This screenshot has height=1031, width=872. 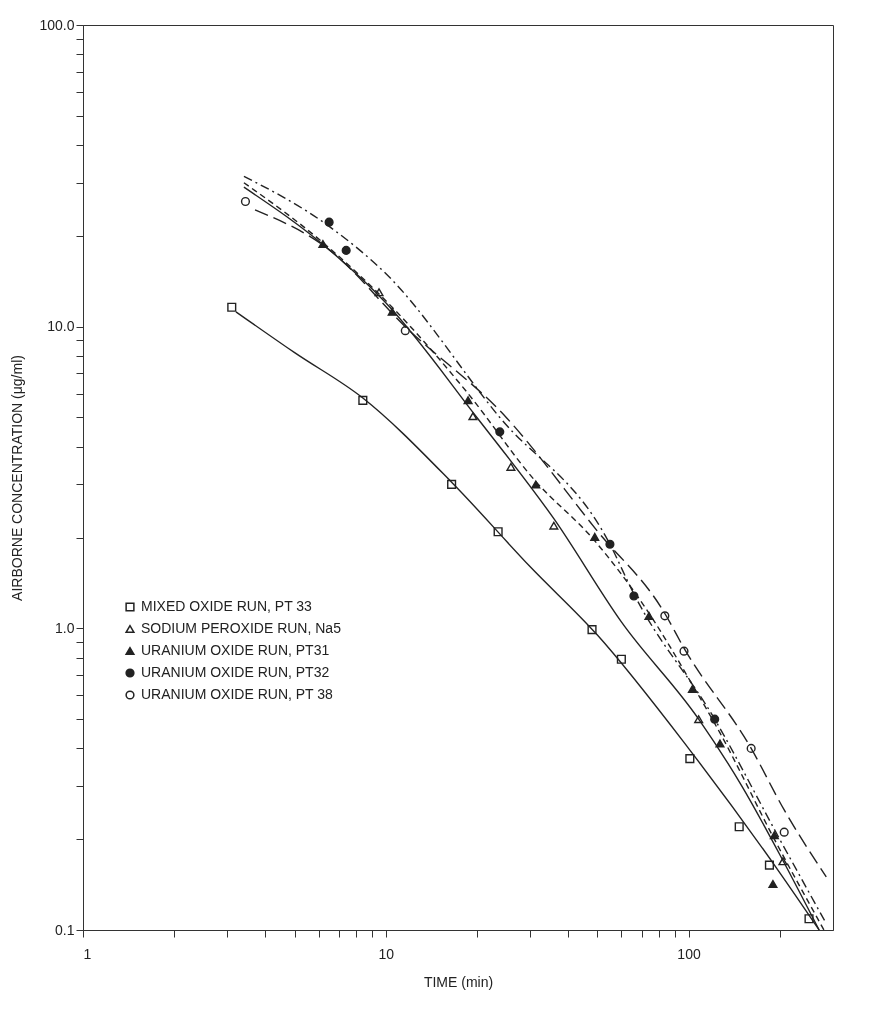 I want to click on legend-label: URANIUM OXIDE RUN, PT32, so click(x=235, y=672).